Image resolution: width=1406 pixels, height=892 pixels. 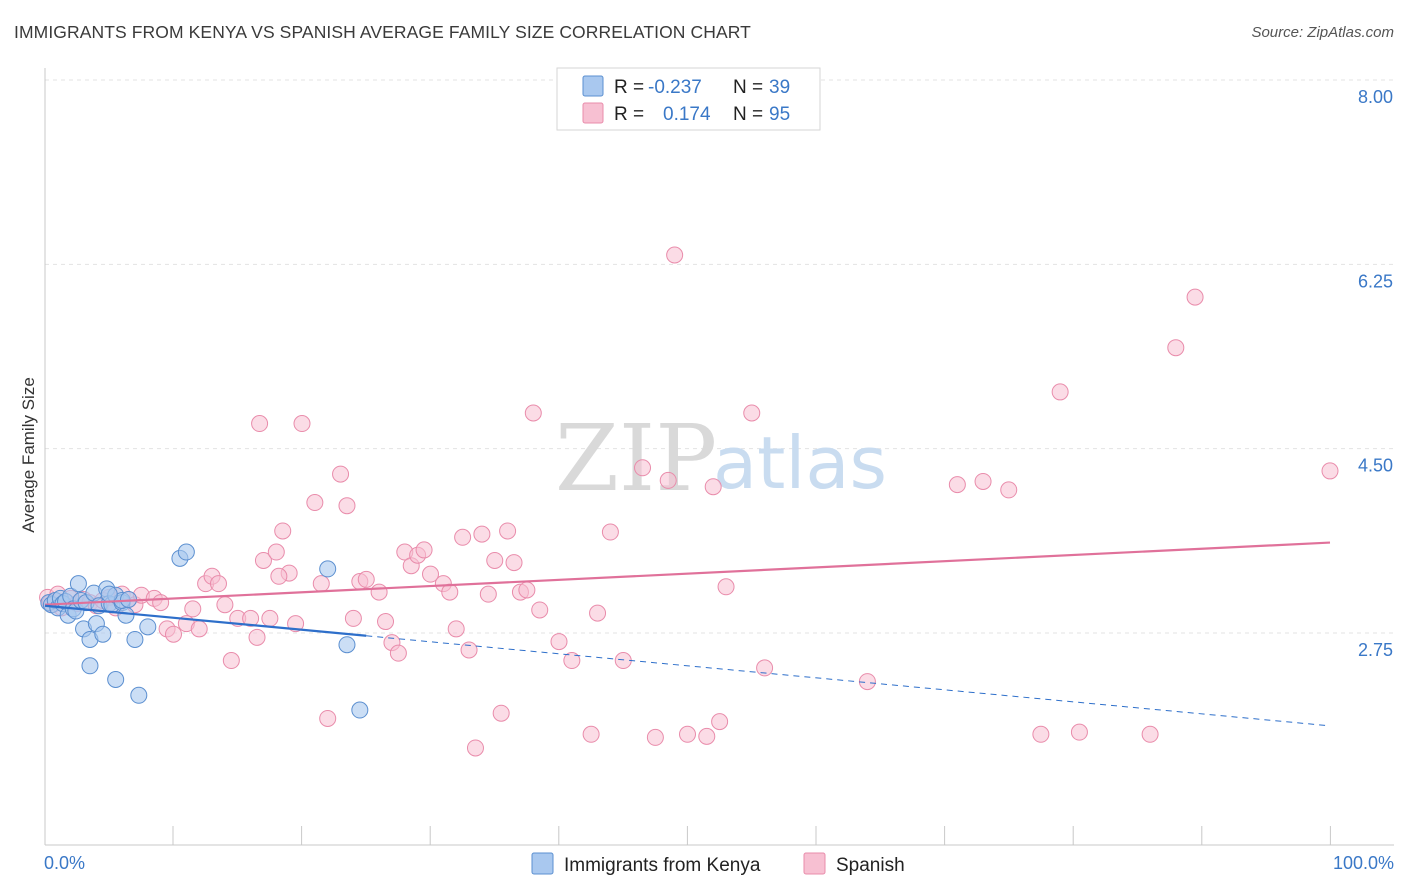 What do you see at coordinates (1375, 281) in the screenshot?
I see `y-tick-label: 6.25` at bounding box center [1375, 281].